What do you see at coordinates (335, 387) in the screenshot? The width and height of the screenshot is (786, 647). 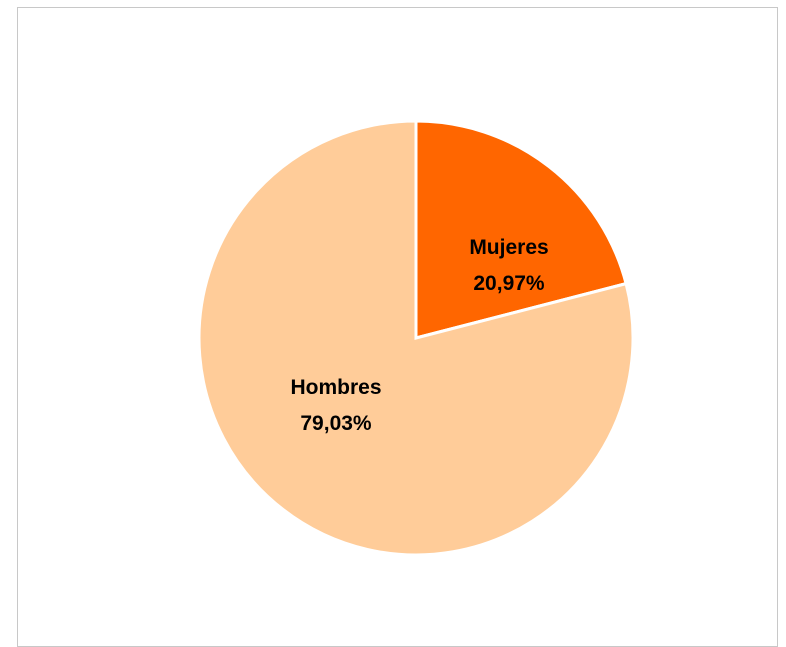 I see `slice-label-hombres: Hombres` at bounding box center [335, 387].